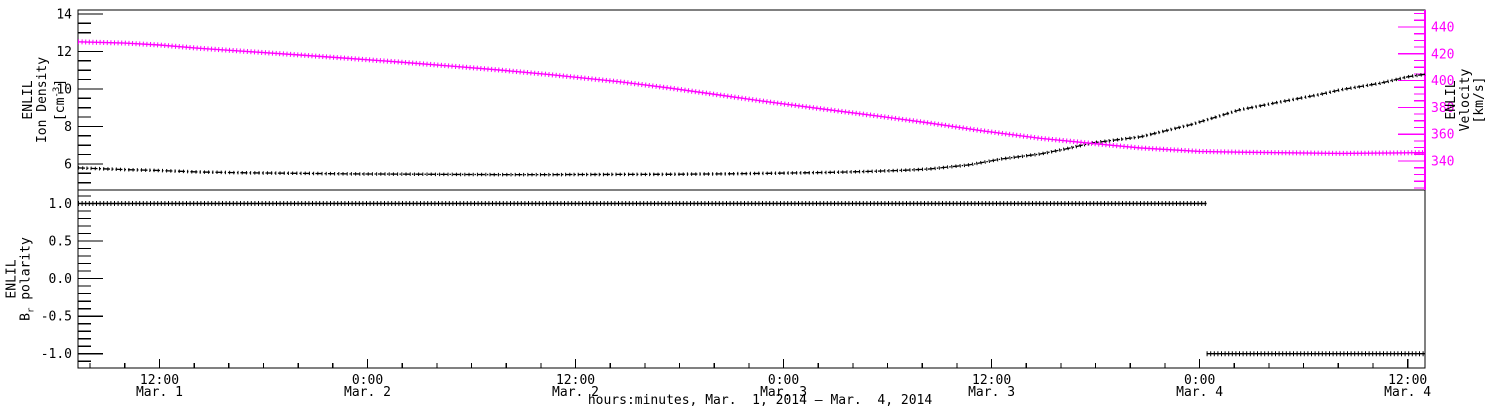 The height and width of the screenshot is (410, 1500). I want to click on density-axis-title-line1: ENLIL, so click(28, 100).